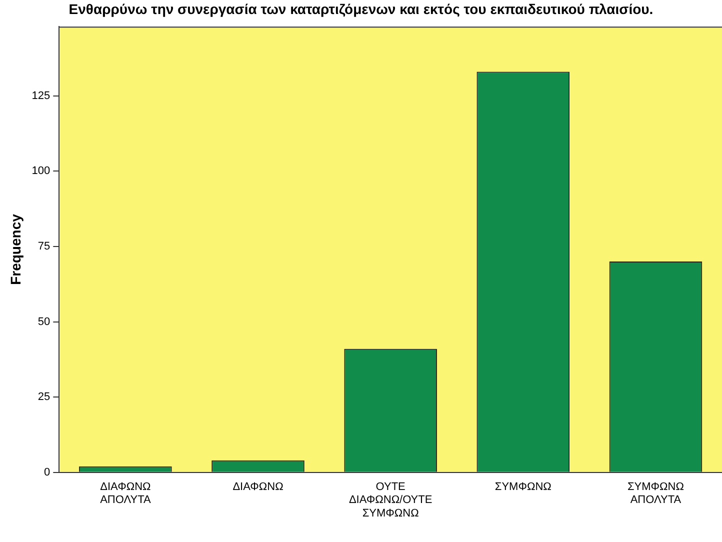  What do you see at coordinates (44, 397) in the screenshot?
I see `y-tick-label: 25` at bounding box center [44, 397].